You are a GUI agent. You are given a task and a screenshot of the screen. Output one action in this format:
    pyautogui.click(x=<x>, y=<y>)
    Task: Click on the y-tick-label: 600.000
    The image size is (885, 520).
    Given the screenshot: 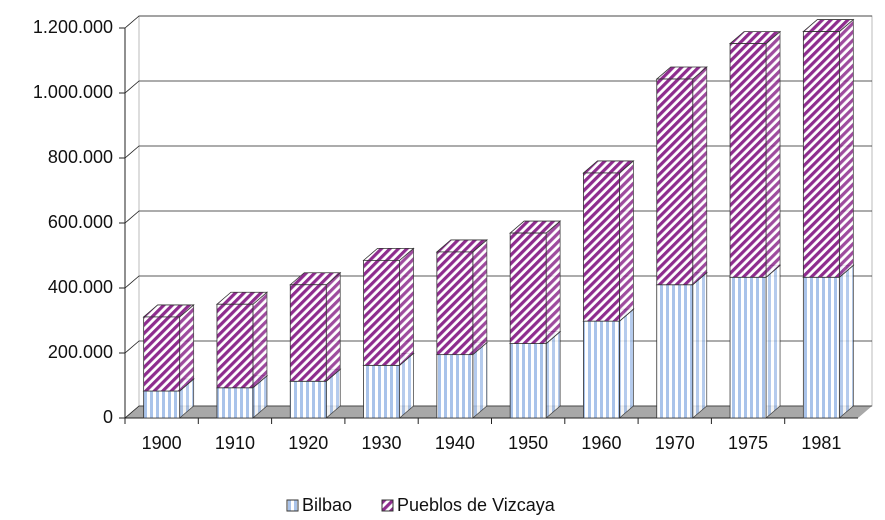 What is the action you would take?
    pyautogui.click(x=80, y=222)
    